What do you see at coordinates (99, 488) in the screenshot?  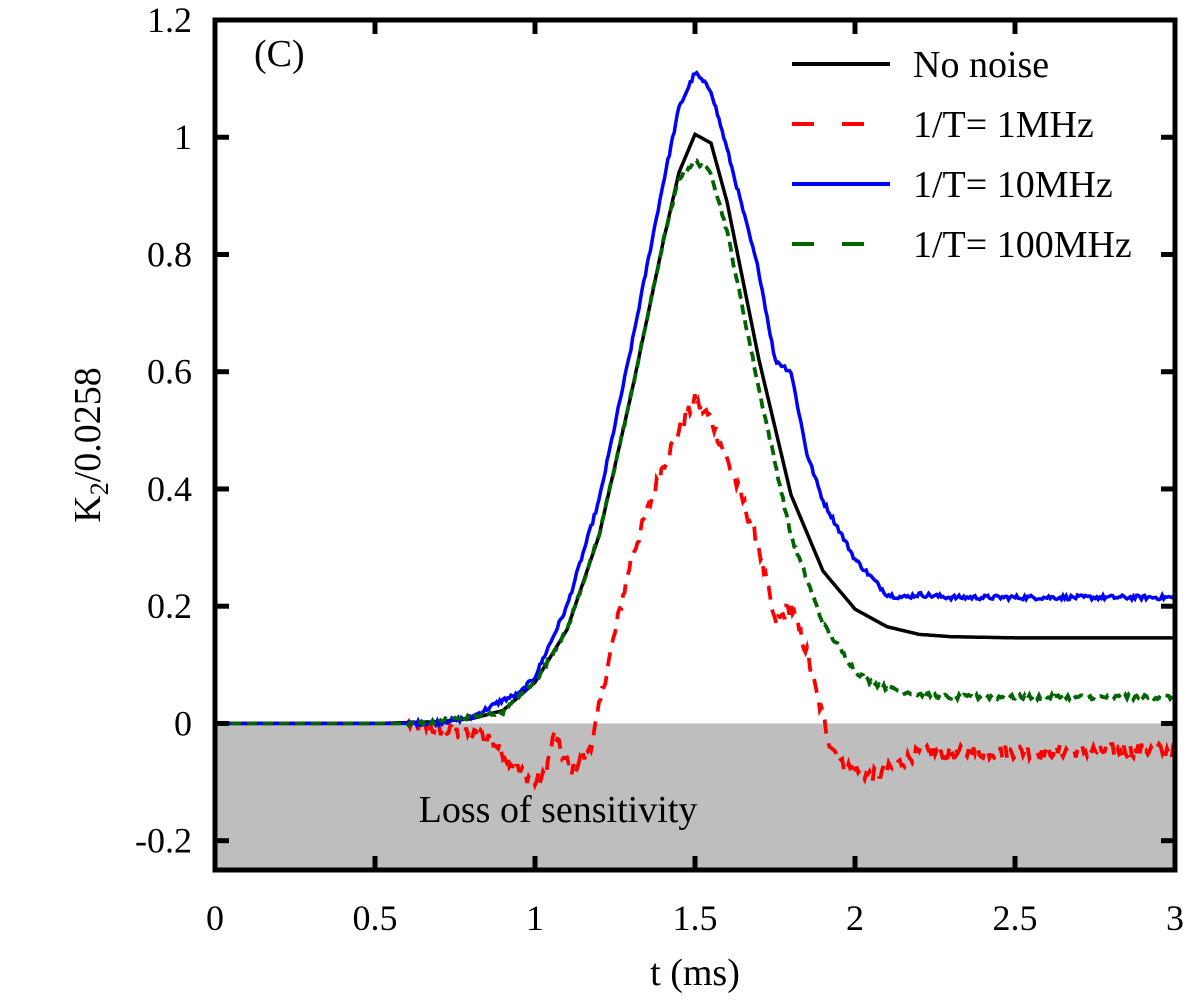 I see `y-axis-title-subscript: 2` at bounding box center [99, 488].